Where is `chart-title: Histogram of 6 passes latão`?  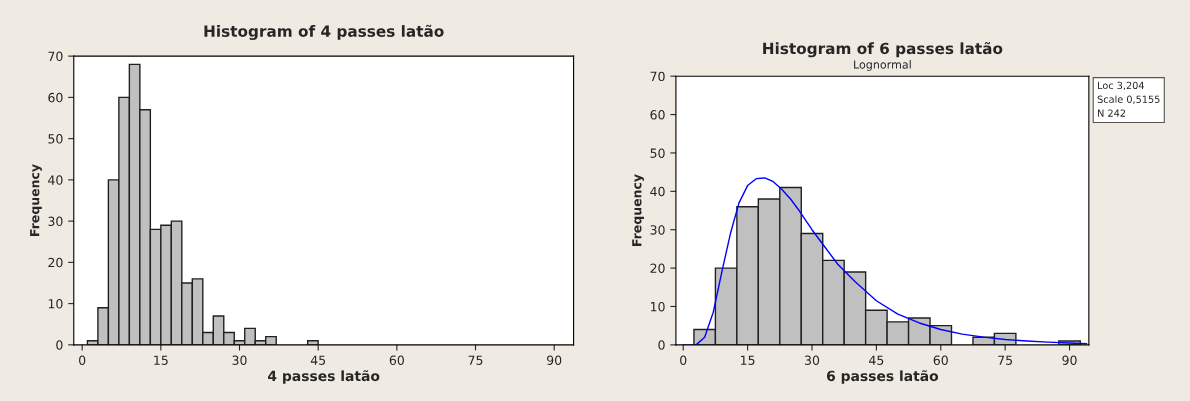
chart-title: Histogram of 6 passes latão is located at coordinates (883, 50).